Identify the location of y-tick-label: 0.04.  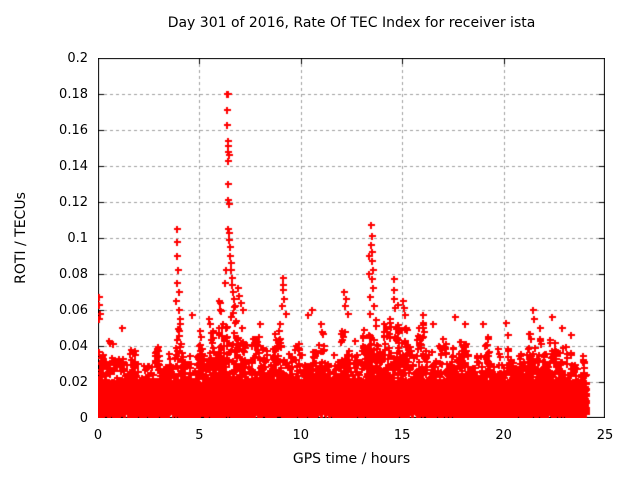
(73, 346).